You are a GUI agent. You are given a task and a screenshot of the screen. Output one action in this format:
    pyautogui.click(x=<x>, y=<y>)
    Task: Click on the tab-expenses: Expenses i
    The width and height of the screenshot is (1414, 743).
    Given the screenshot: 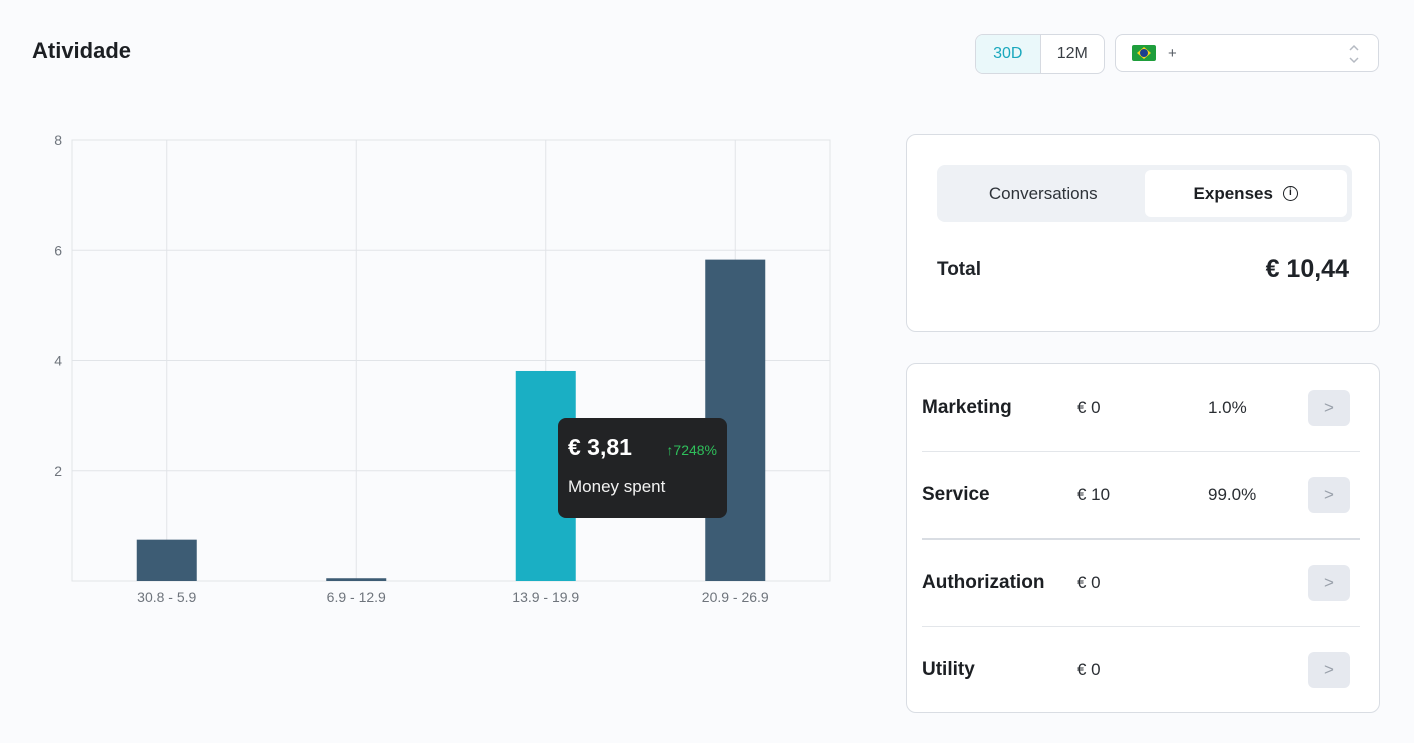 What is the action you would take?
    pyautogui.click(x=1245, y=193)
    